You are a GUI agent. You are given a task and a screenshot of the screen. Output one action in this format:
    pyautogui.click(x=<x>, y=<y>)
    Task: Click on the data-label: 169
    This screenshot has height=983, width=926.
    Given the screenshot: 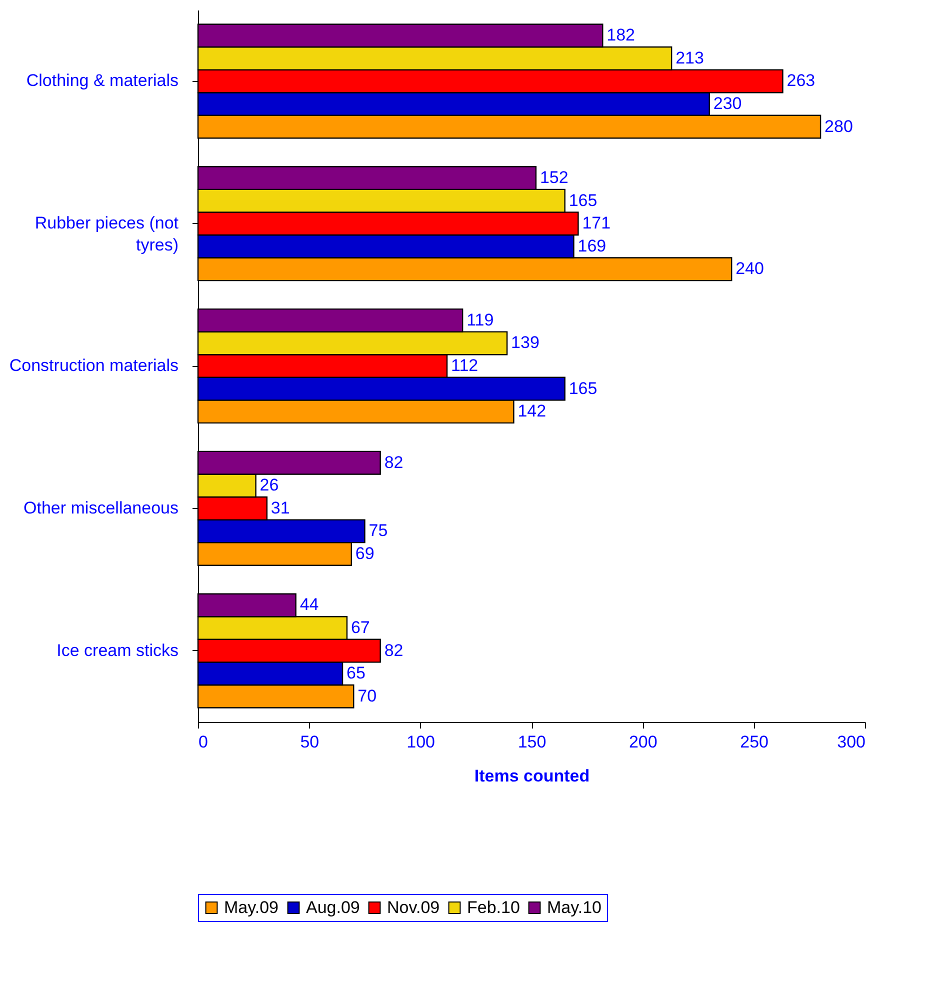 What is the action you would take?
    pyautogui.click(x=592, y=246)
    